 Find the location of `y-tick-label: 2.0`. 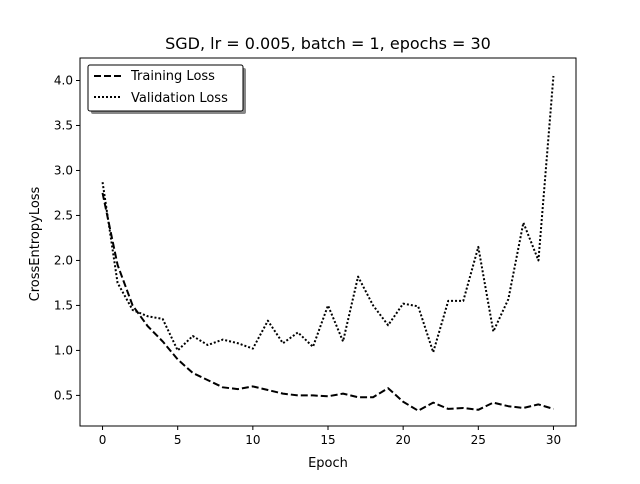

y-tick-label: 2.0 is located at coordinates (63, 260).